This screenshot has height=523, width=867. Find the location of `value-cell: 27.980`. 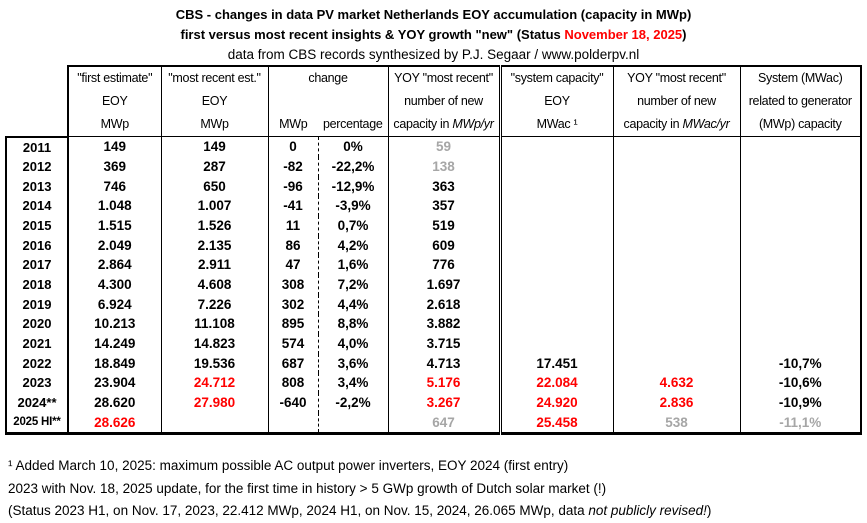

value-cell: 27.980 is located at coordinates (215, 403).